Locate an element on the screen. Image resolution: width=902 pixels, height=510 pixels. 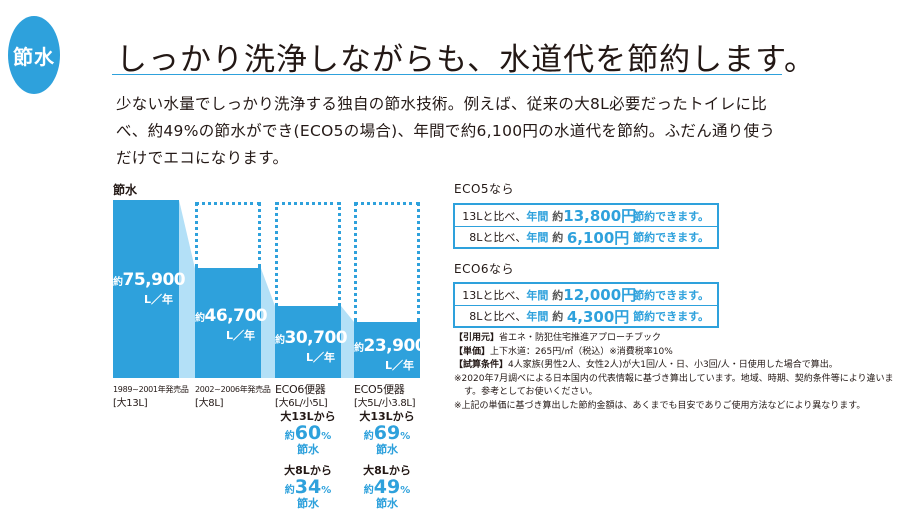
savings-row: 8Lと比べ、 年間 約 4,300円 節約できます。 is located at coordinates (586, 315).